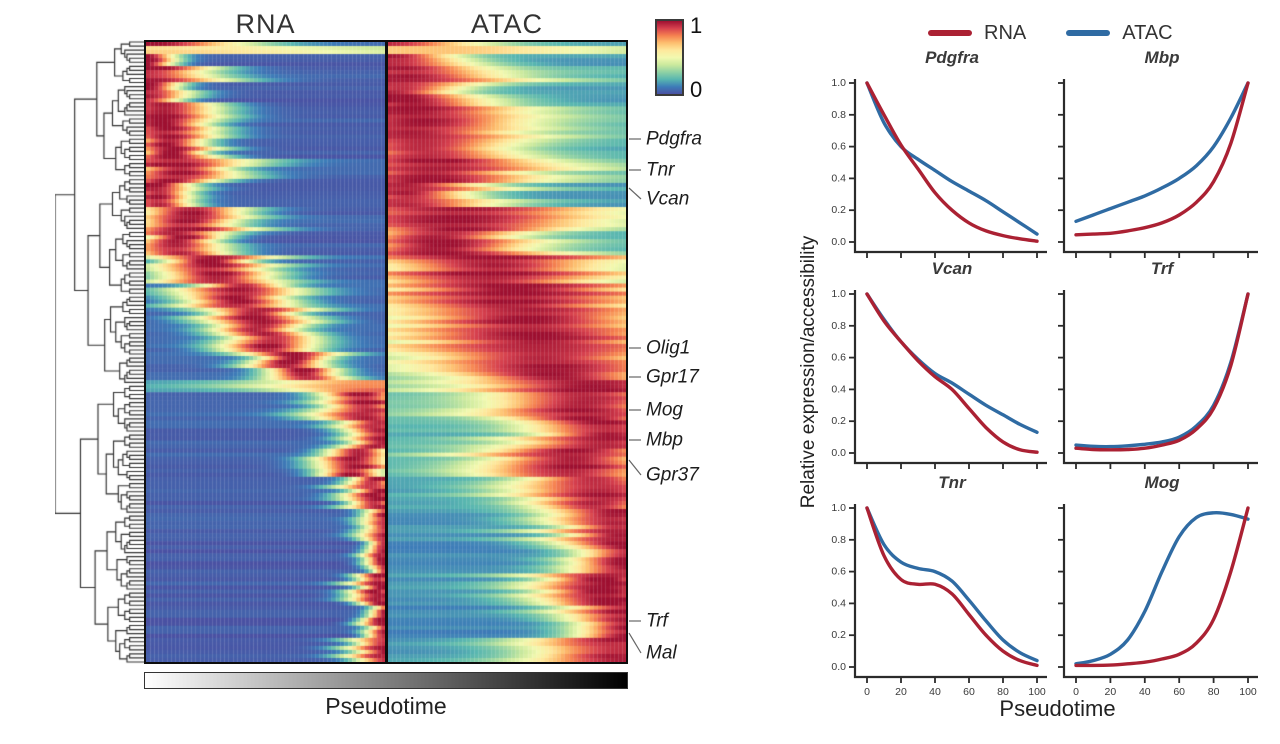  Describe the element at coordinates (635, 193) in the screenshot. I see `gene-tick-Vcan` at that location.